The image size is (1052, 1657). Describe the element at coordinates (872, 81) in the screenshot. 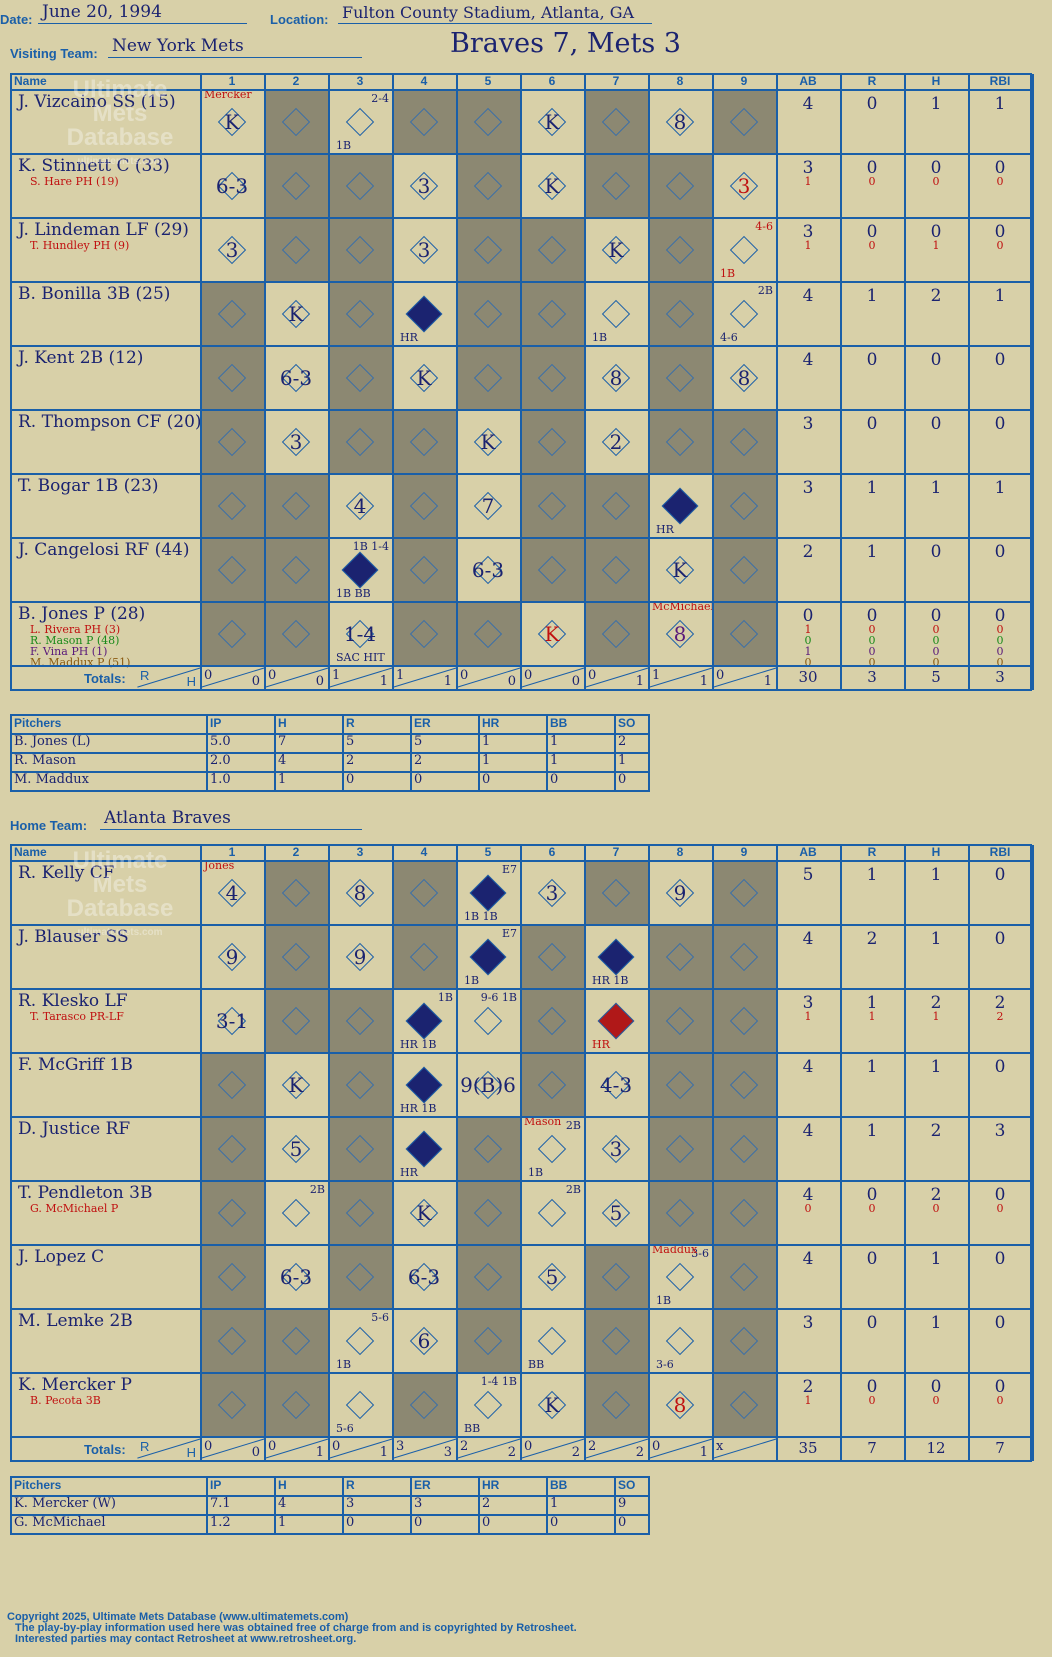

I see `column-header-stat: R` at that location.